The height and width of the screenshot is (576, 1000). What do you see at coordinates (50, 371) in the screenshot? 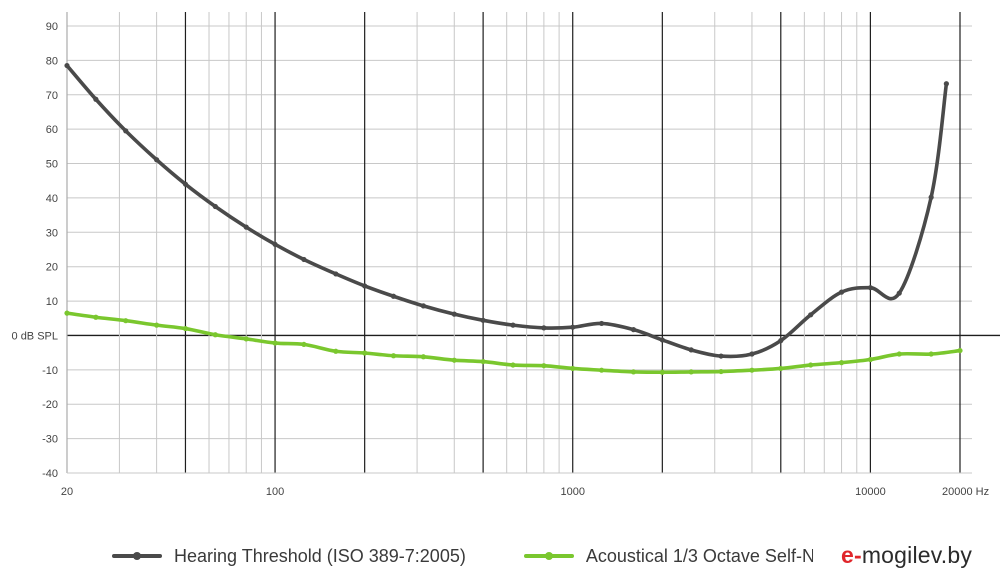
I see `y-tick-label: -10` at bounding box center [50, 371].